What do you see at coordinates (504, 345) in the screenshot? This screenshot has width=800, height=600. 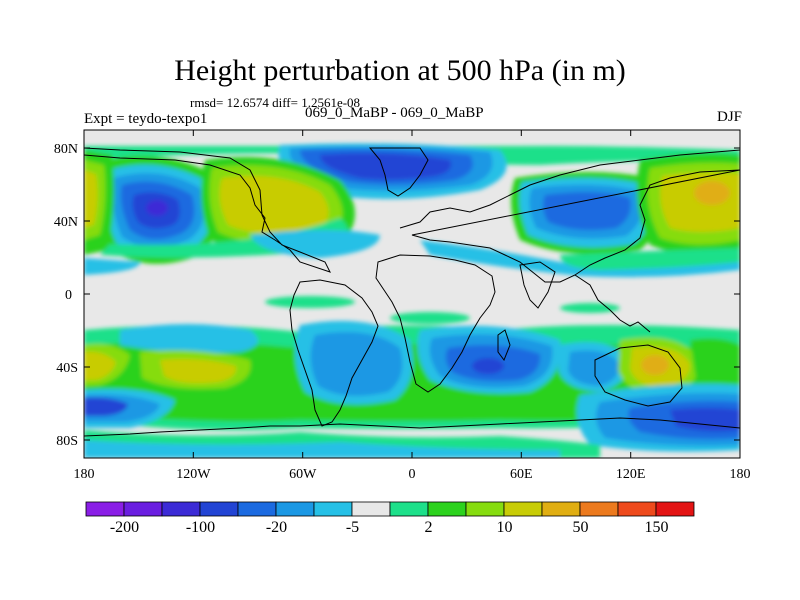 I see `coastline-madagascar` at bounding box center [504, 345].